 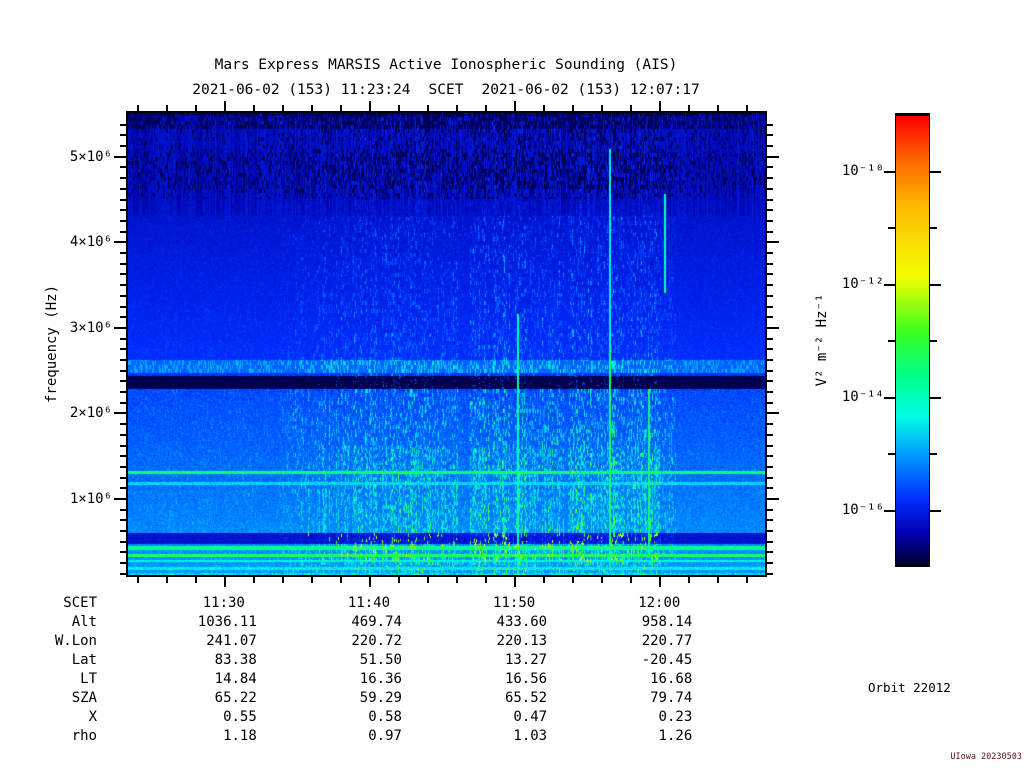 What do you see at coordinates (84, 698) in the screenshot?
I see `table-row-label: SZA` at bounding box center [84, 698].